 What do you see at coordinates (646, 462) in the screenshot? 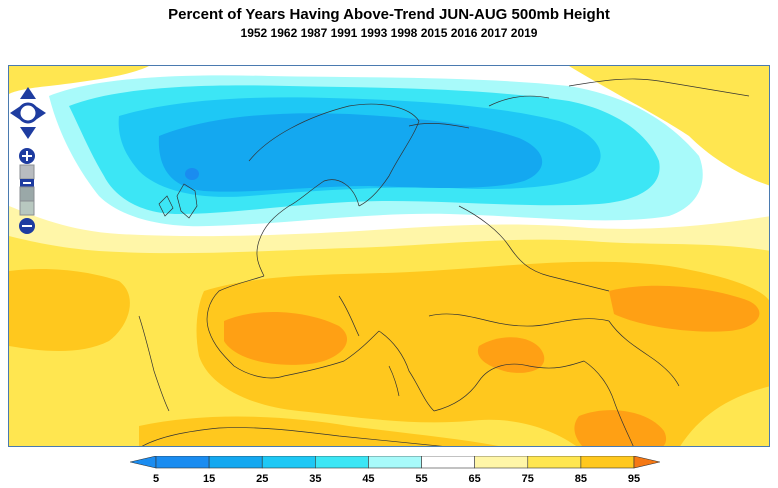
I see `legend-over-arrow` at bounding box center [646, 462].